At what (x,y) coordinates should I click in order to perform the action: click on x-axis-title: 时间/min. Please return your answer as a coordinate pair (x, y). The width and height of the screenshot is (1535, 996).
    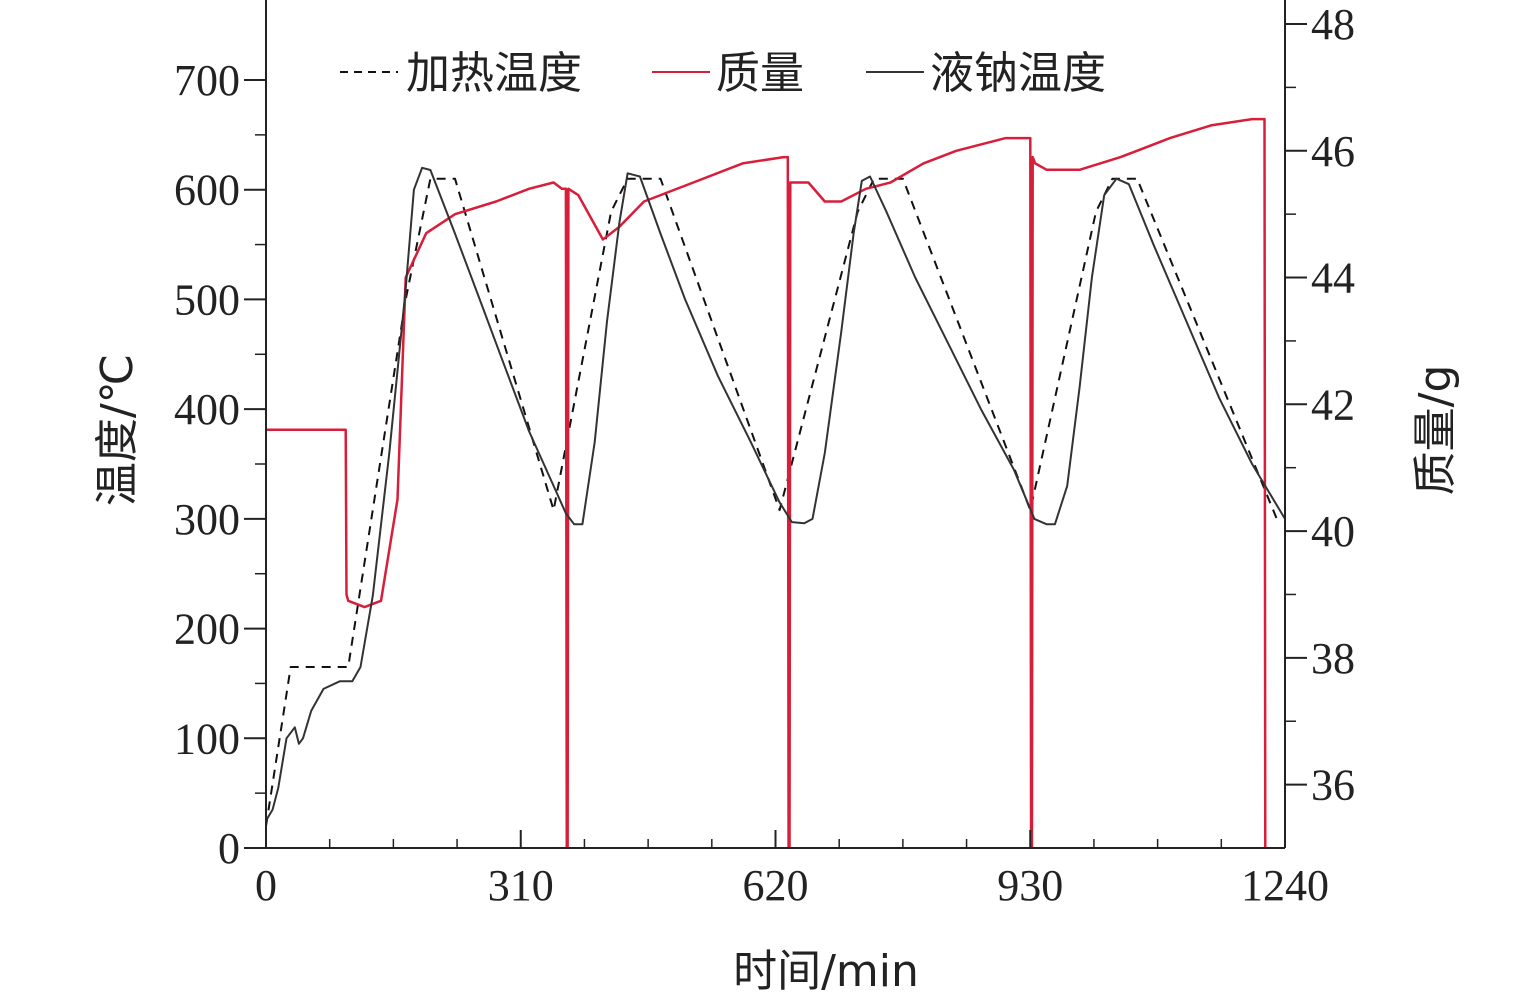
    Looking at the image, I should click on (826, 971).